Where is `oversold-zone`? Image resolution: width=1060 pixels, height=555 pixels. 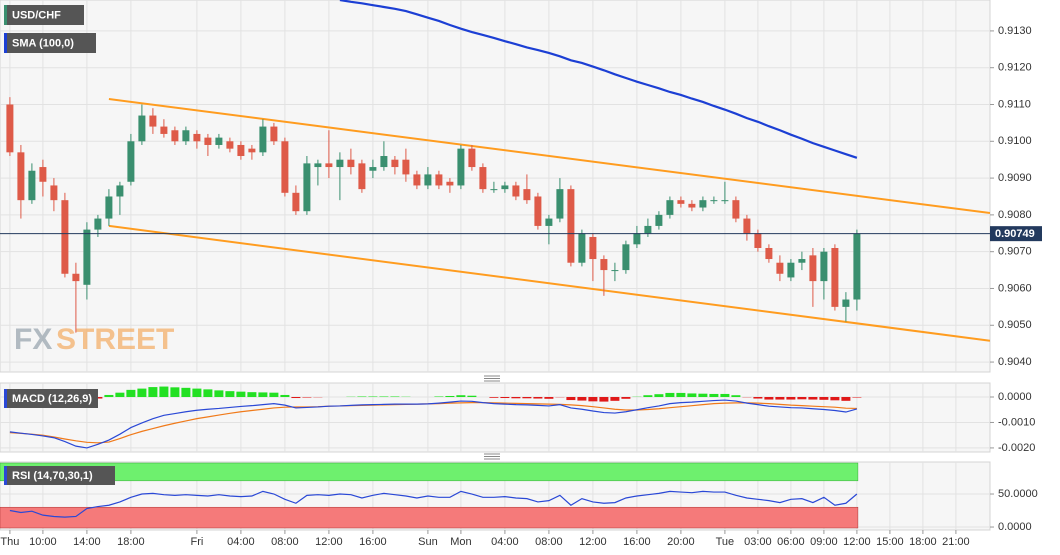
oversold-zone is located at coordinates (429, 517).